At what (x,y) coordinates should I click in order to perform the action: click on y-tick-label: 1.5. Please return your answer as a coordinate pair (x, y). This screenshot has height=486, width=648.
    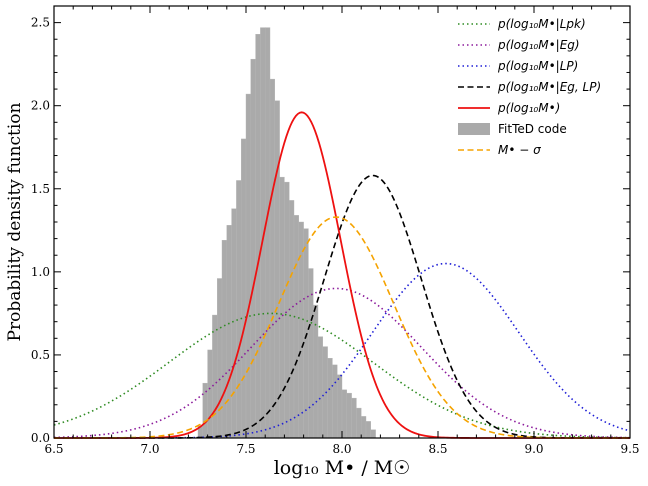
    Looking at the image, I should click on (40, 189).